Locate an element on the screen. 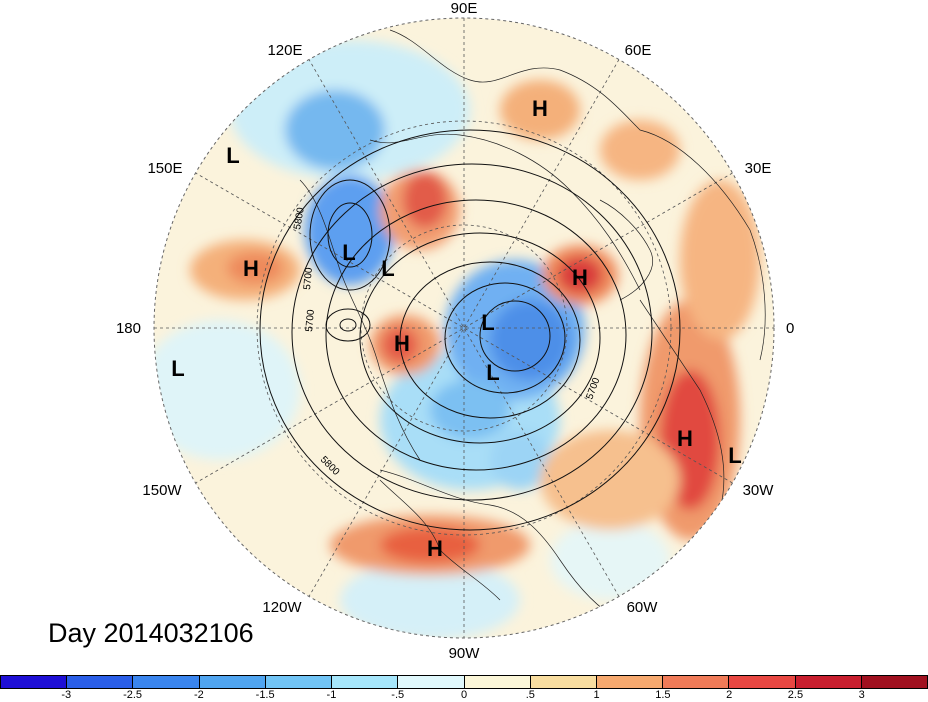 This screenshot has height=702, width=928. colorbar-tick-label: 0 is located at coordinates (464, 695).